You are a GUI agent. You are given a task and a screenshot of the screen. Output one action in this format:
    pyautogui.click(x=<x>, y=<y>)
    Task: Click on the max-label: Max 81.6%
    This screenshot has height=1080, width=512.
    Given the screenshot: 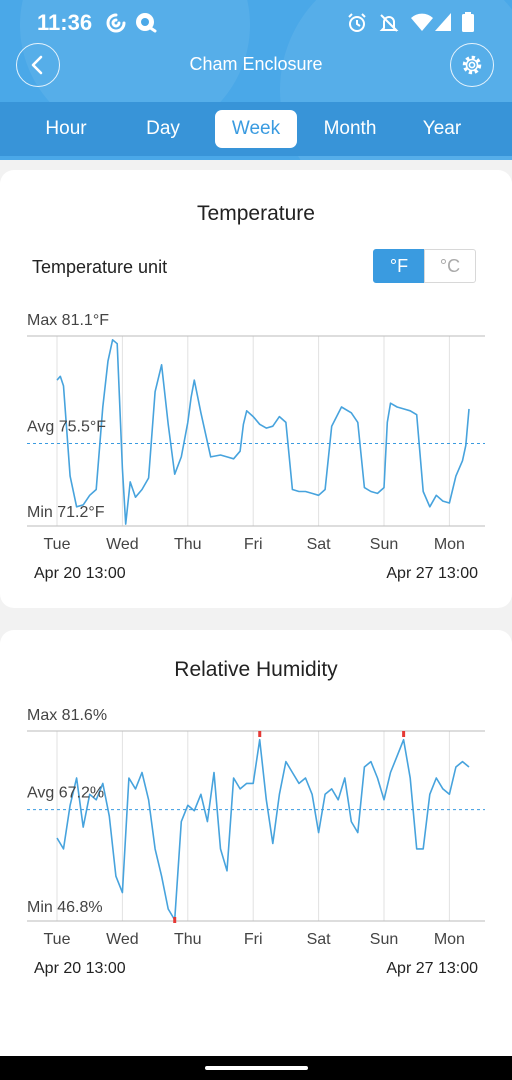 What is the action you would take?
    pyautogui.click(x=67, y=715)
    